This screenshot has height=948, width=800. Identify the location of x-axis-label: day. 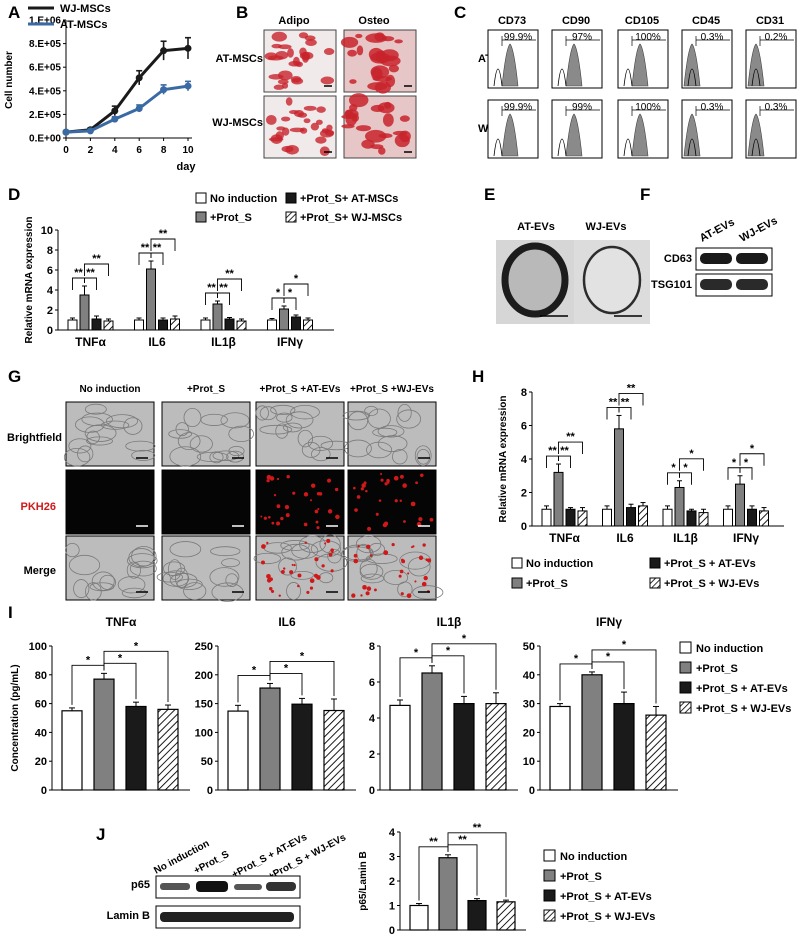
(187, 167).